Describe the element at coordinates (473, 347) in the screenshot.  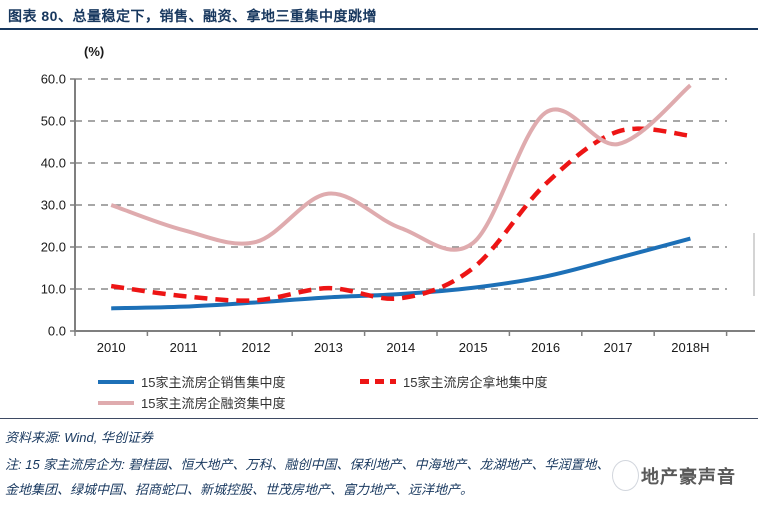
I see `x-tick-label: 2015` at that location.